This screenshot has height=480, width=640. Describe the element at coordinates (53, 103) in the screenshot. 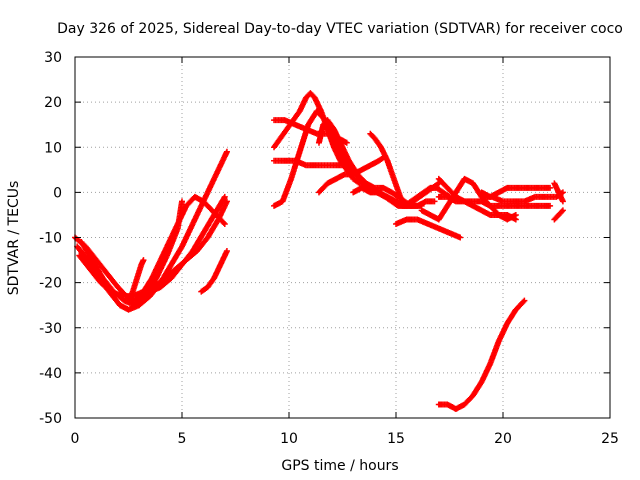

I see `y-tick-label: 20` at that location.